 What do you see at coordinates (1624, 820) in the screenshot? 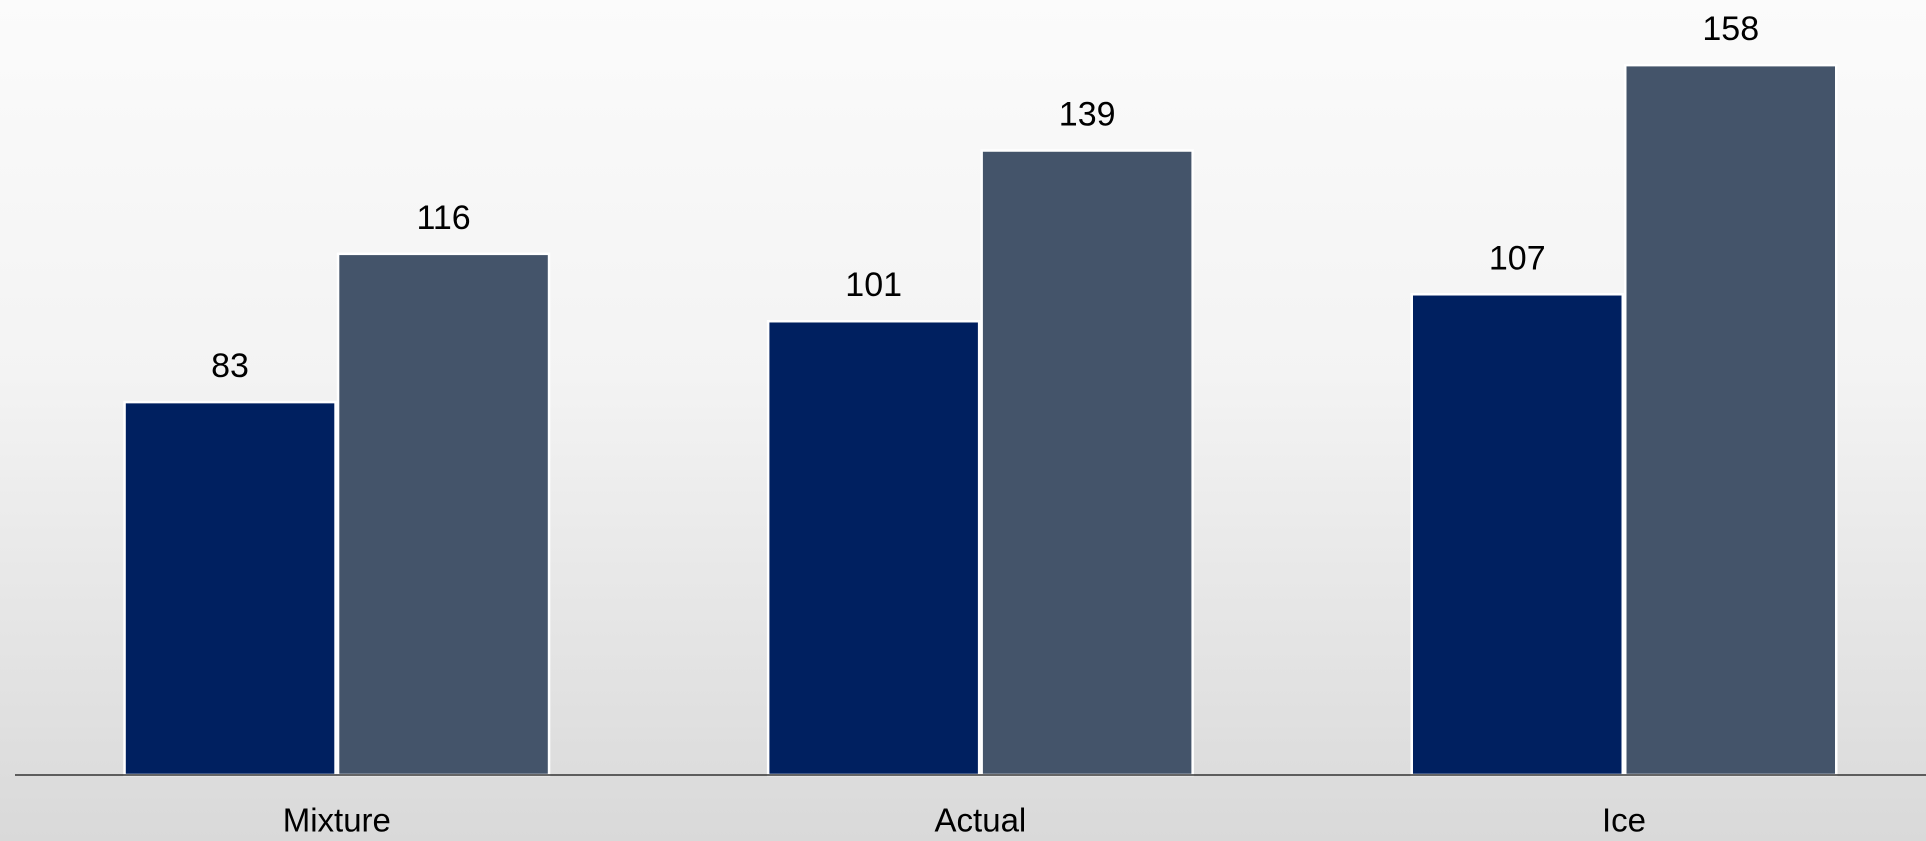
I see `x-tick-label: Ice` at bounding box center [1624, 820].